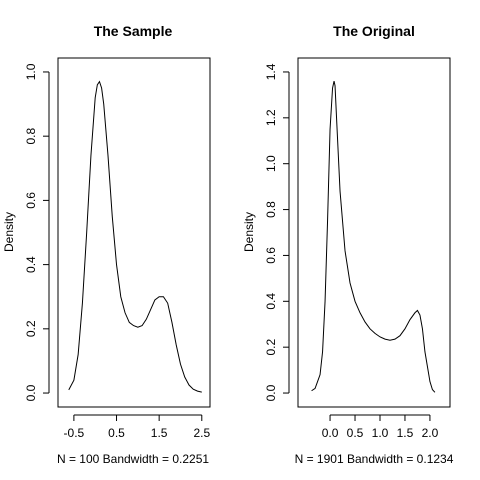 The height and width of the screenshot is (480, 480). I want to click on x-tick-label: 0.0, so click(330, 433).